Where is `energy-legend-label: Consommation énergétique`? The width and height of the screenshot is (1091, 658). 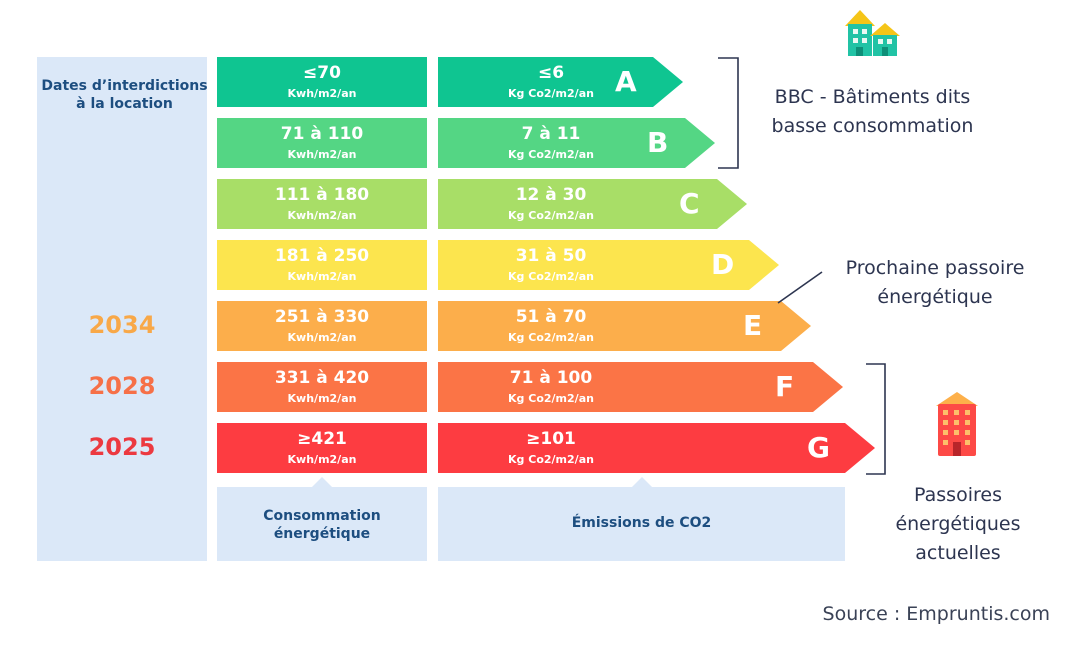 energy-legend-label: Consommation énergétique is located at coordinates (322, 525).